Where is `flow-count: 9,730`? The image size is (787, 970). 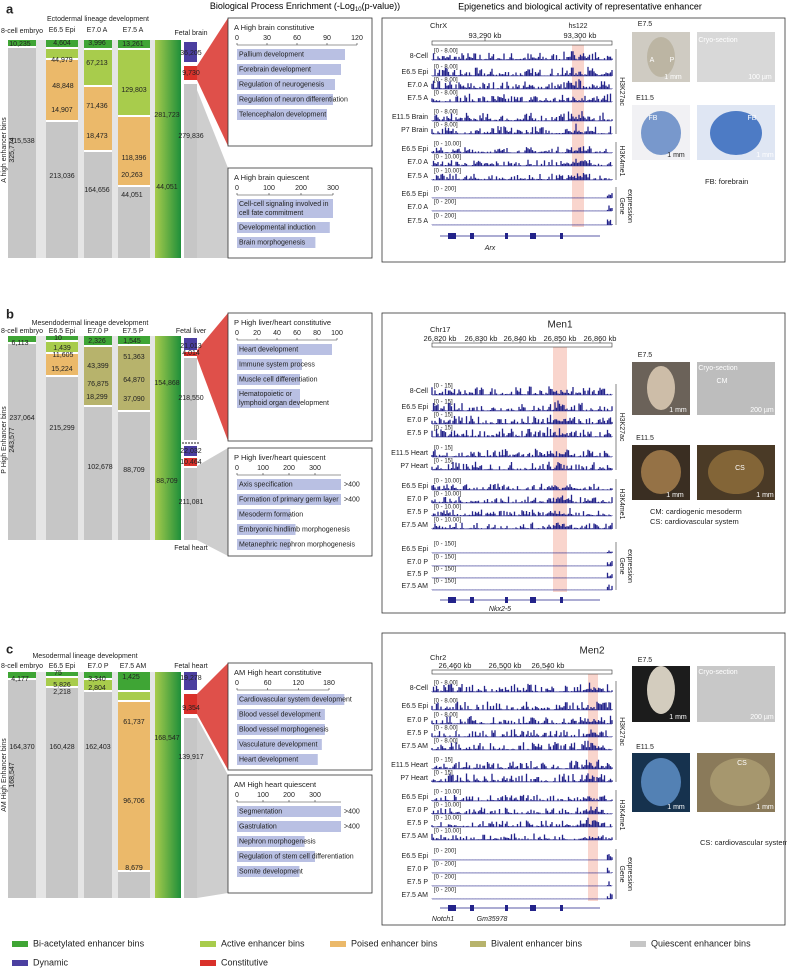 flow-count: 9,730 is located at coordinates (191, 73).